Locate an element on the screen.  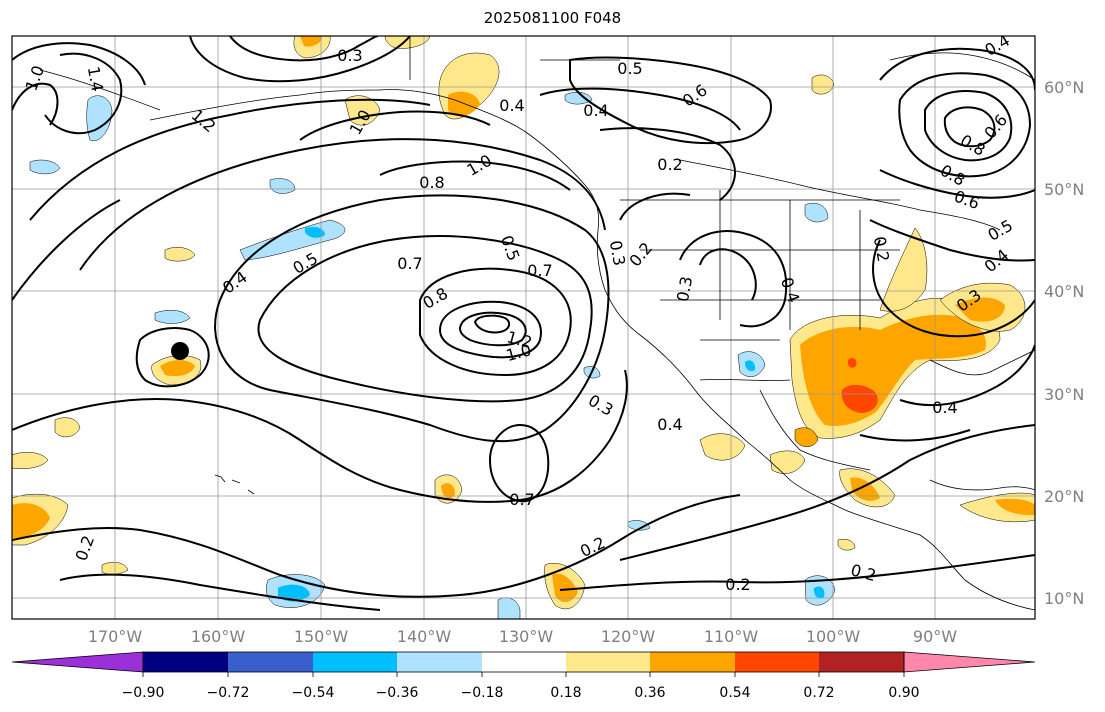
lat-label: 40°N is located at coordinates (1064, 291).